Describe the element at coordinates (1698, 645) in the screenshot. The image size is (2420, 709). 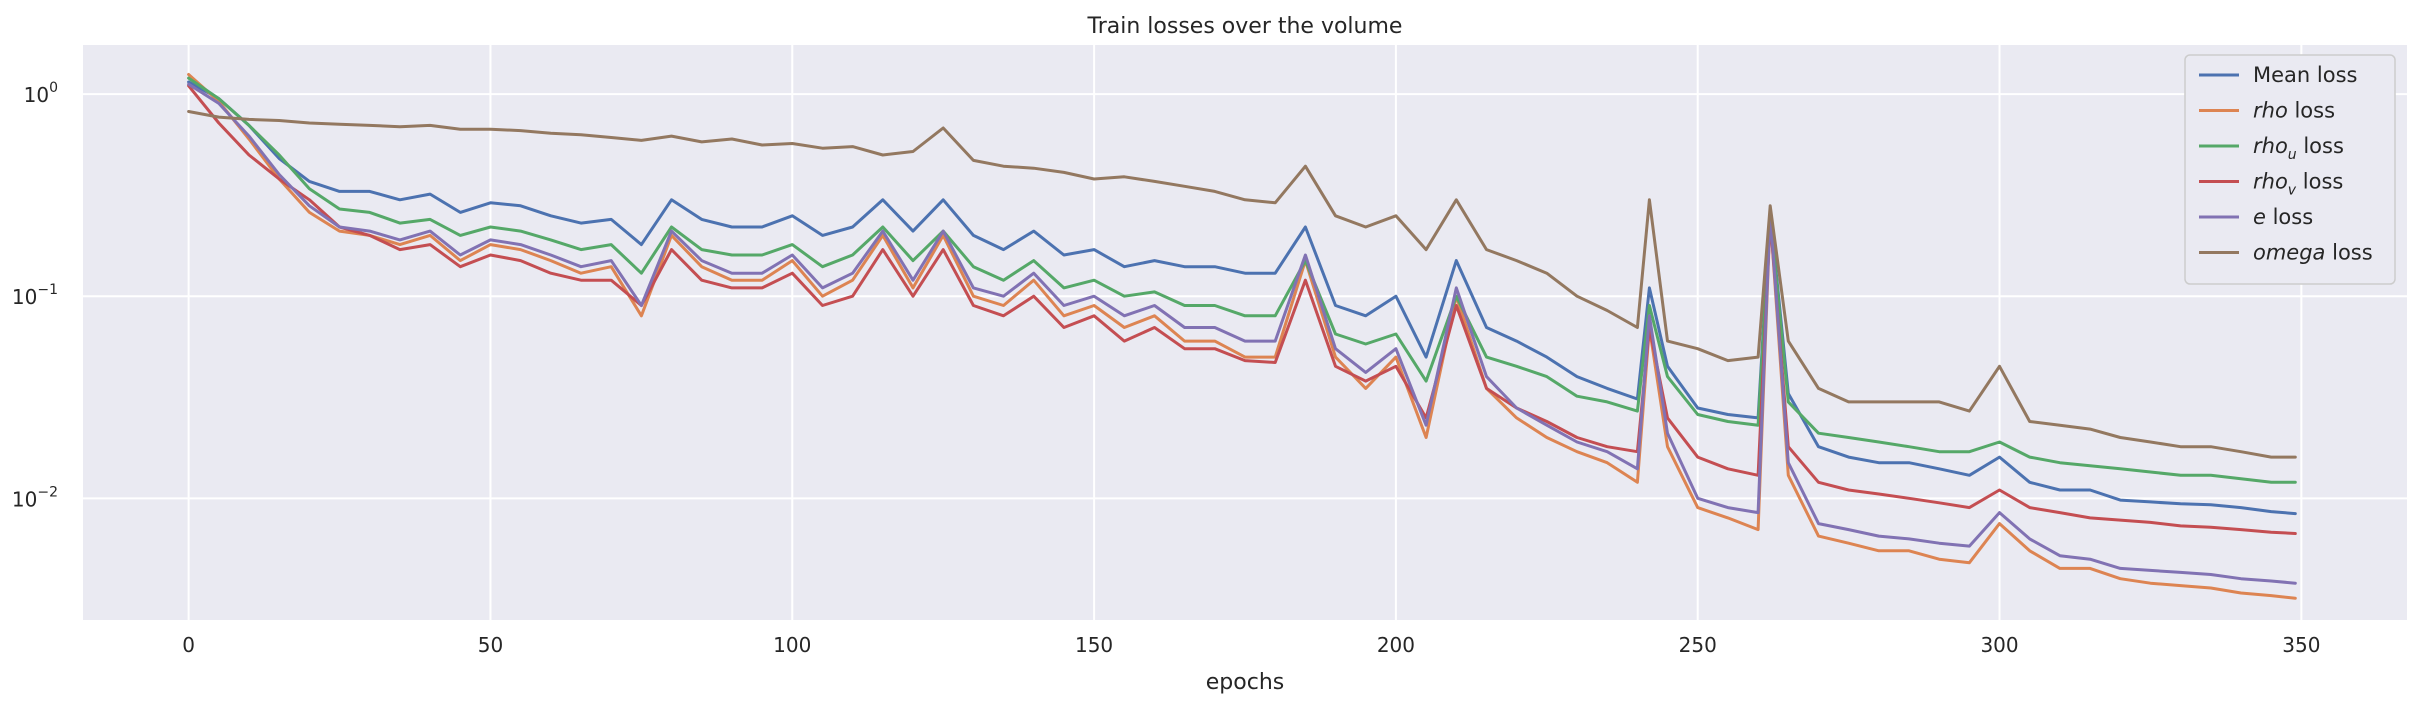
I see `x-tick-label: 250` at that location.